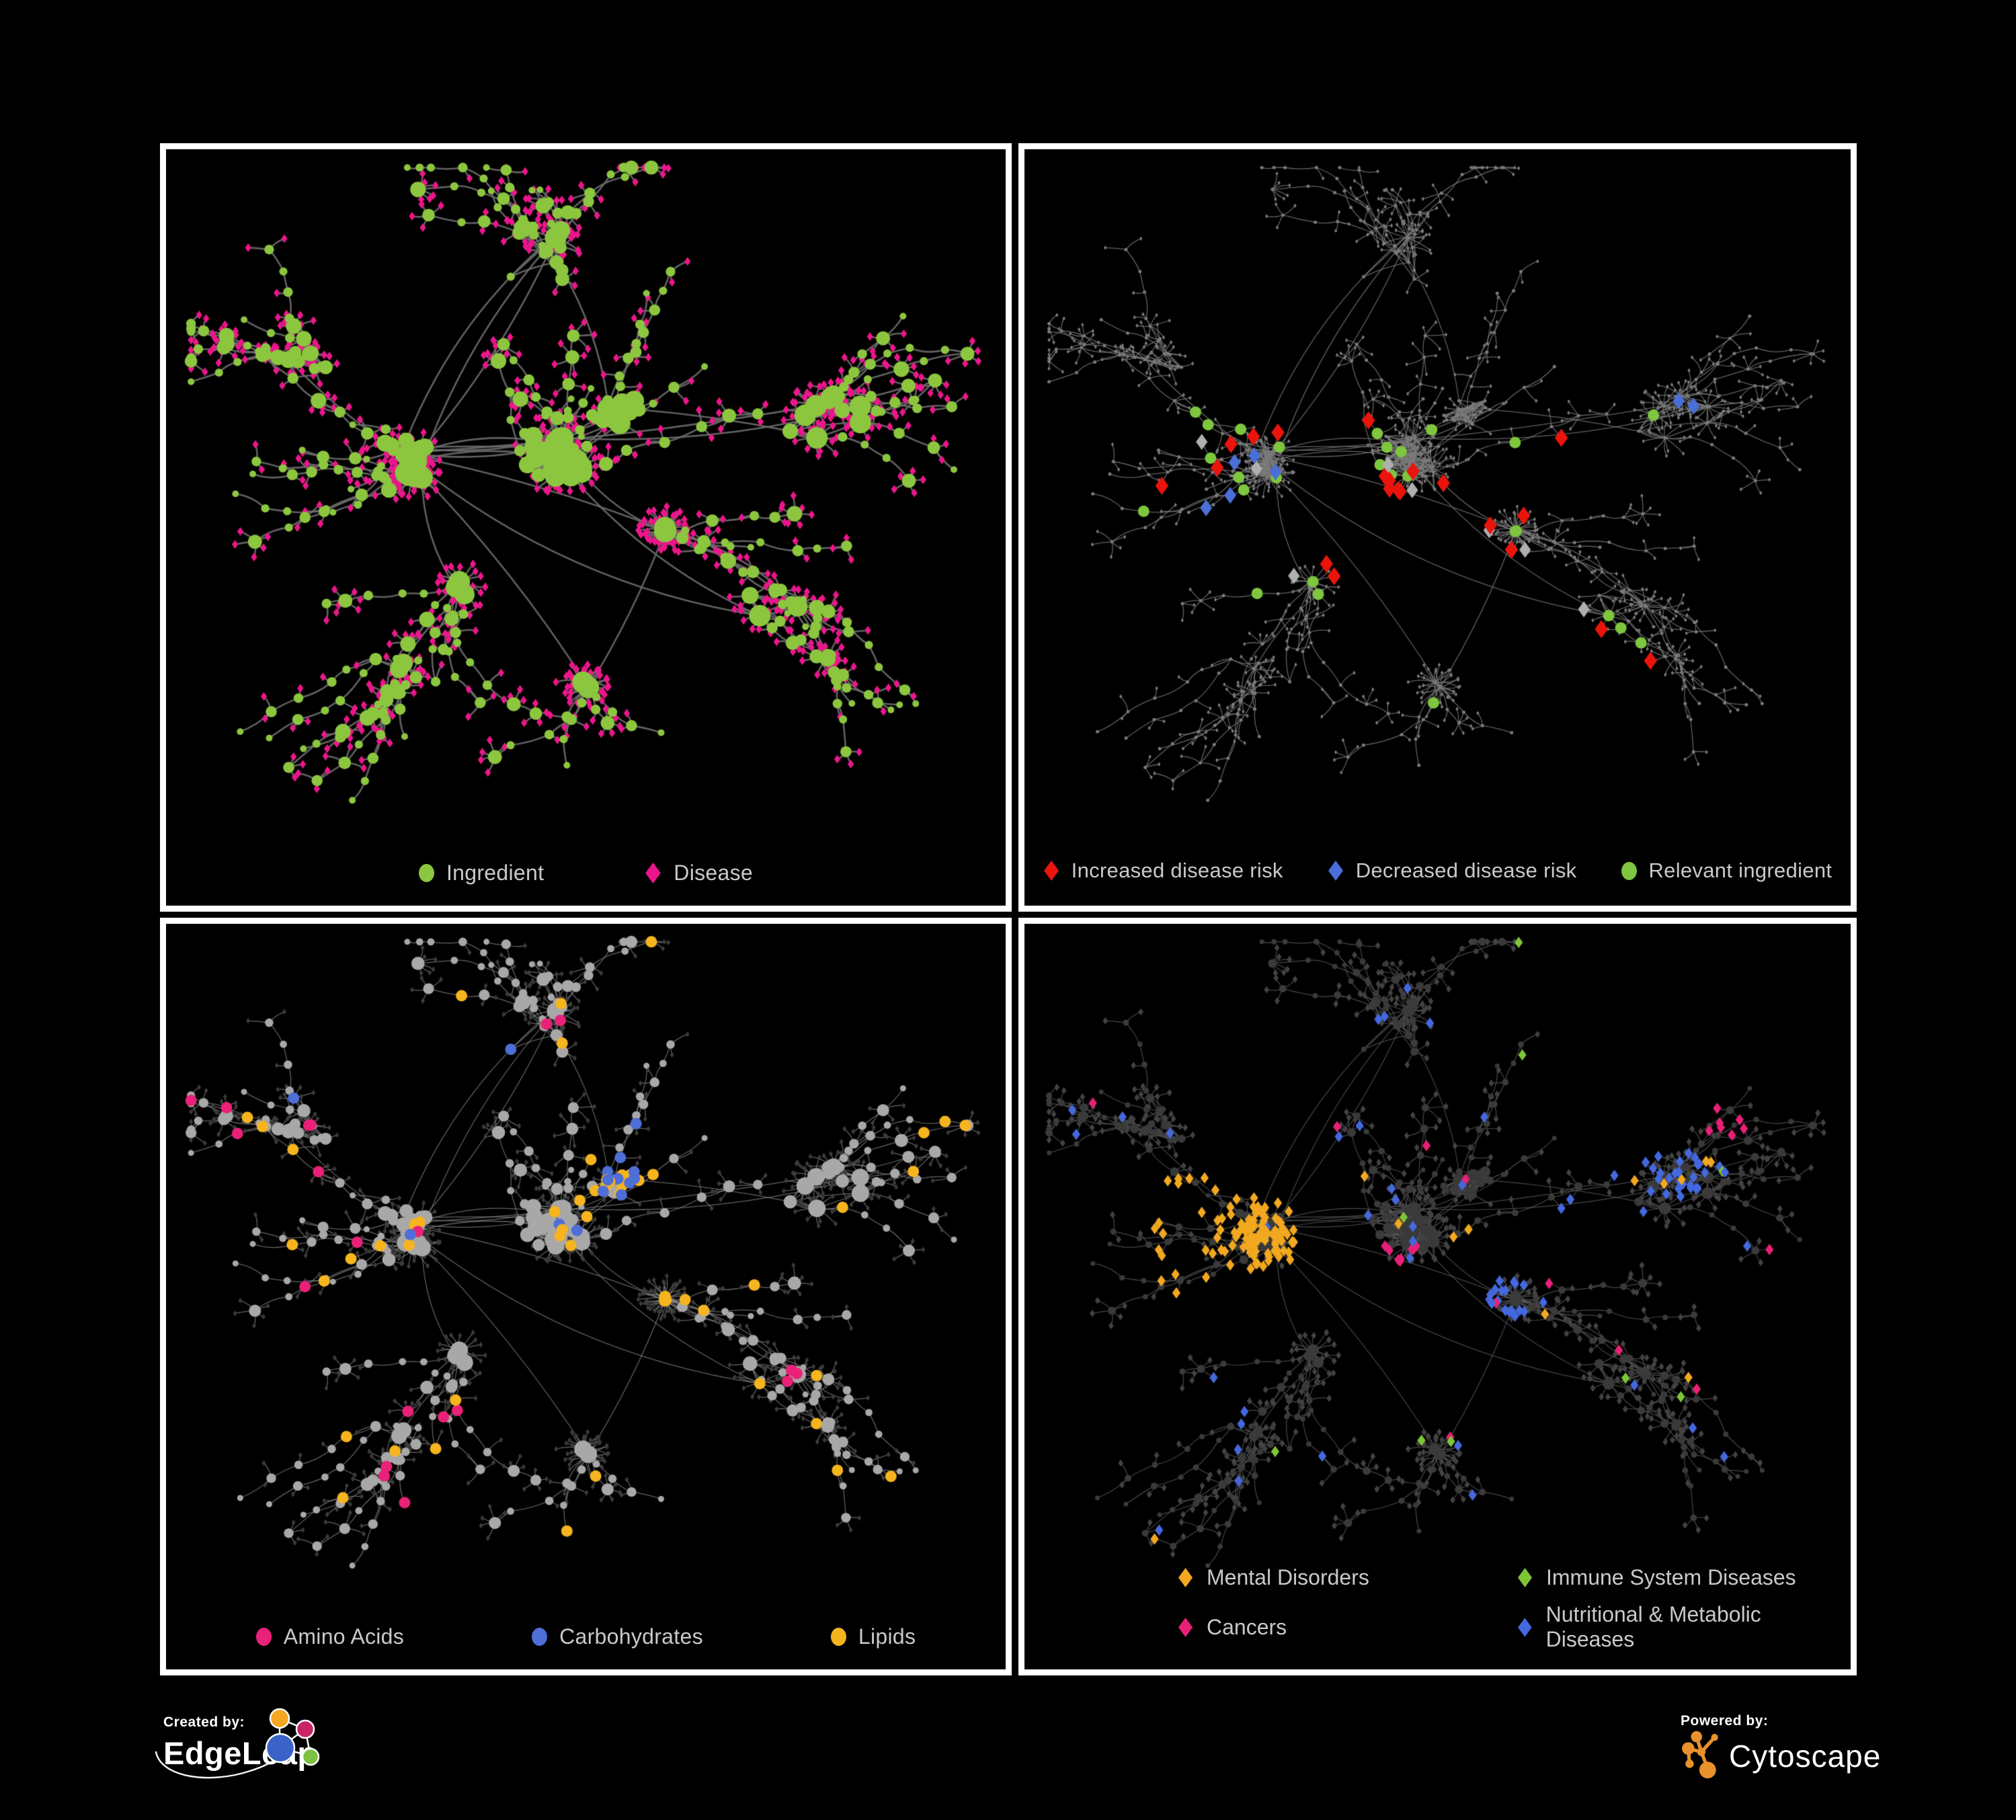 This screenshot has width=2016, height=1820. What do you see at coordinates (1805, 1756) in the screenshot?
I see `cytoscape-wordmark: Cytoscape` at bounding box center [1805, 1756].